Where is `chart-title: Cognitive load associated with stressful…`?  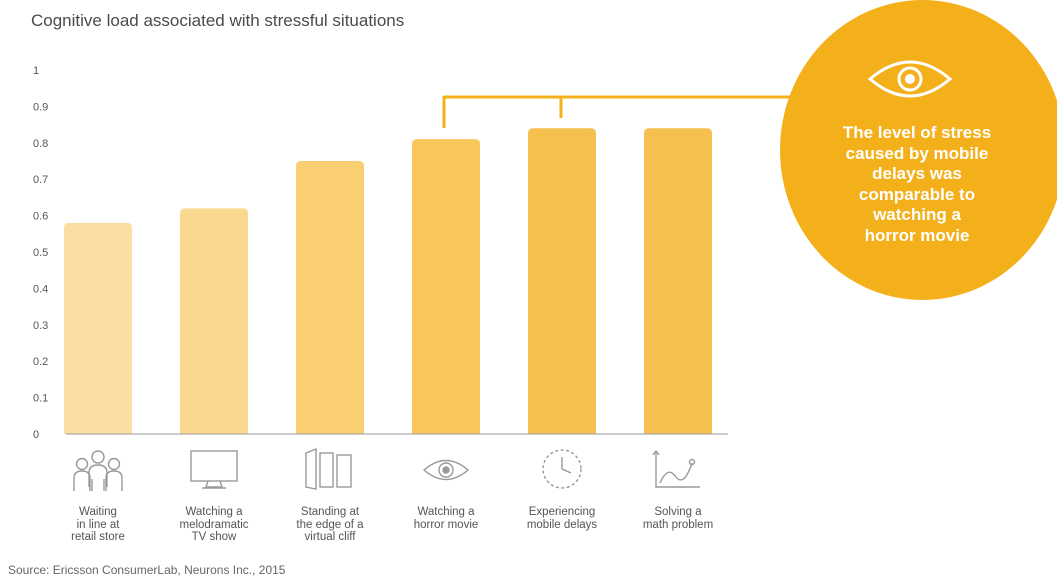 chart-title: Cognitive load associated with stressful… is located at coordinates (218, 20).